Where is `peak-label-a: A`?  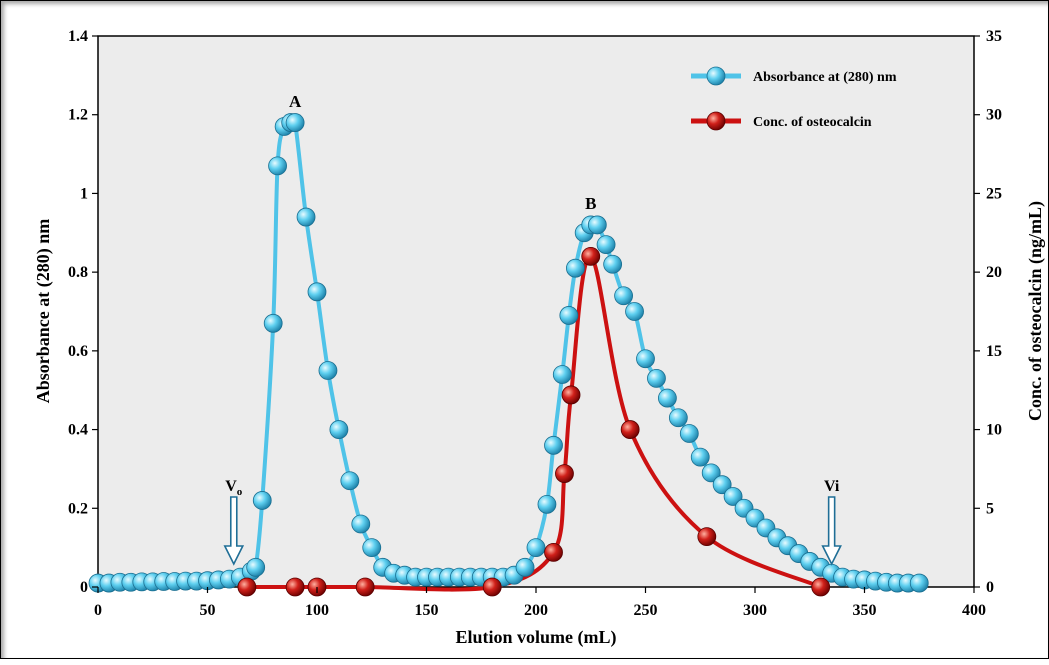
peak-label-a: A is located at coordinates (295, 101).